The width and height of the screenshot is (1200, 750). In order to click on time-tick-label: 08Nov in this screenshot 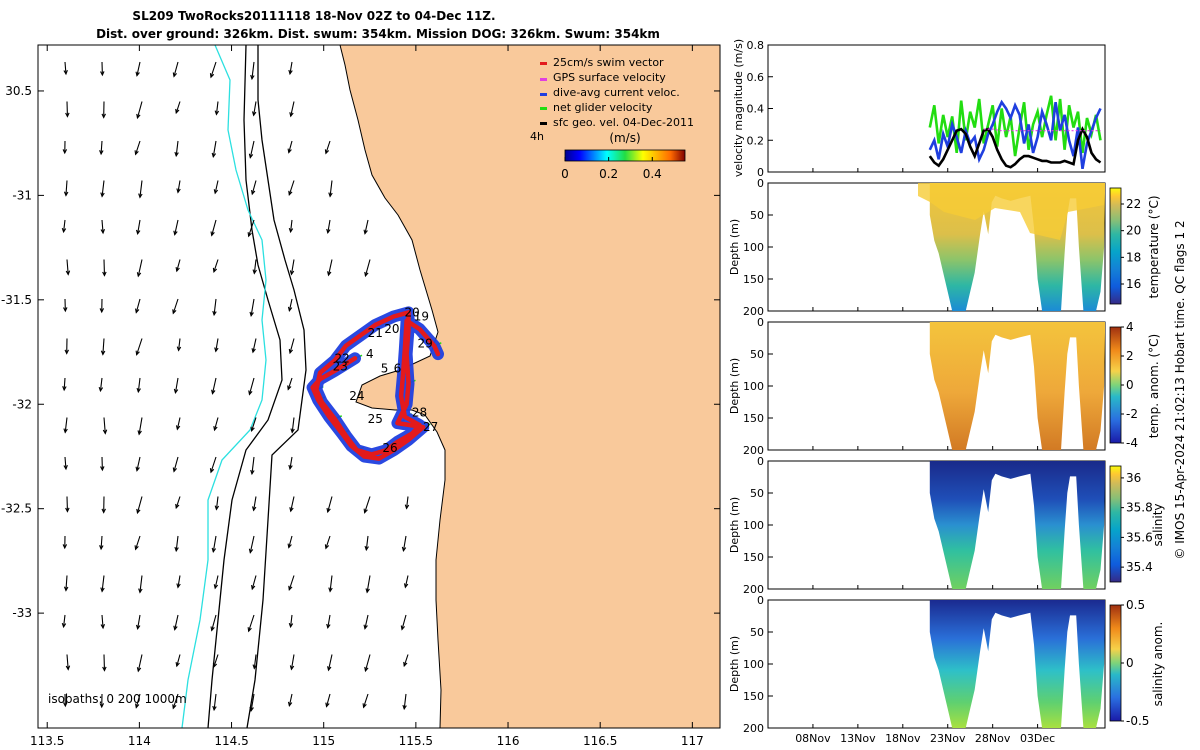, I will do `click(813, 738)`.